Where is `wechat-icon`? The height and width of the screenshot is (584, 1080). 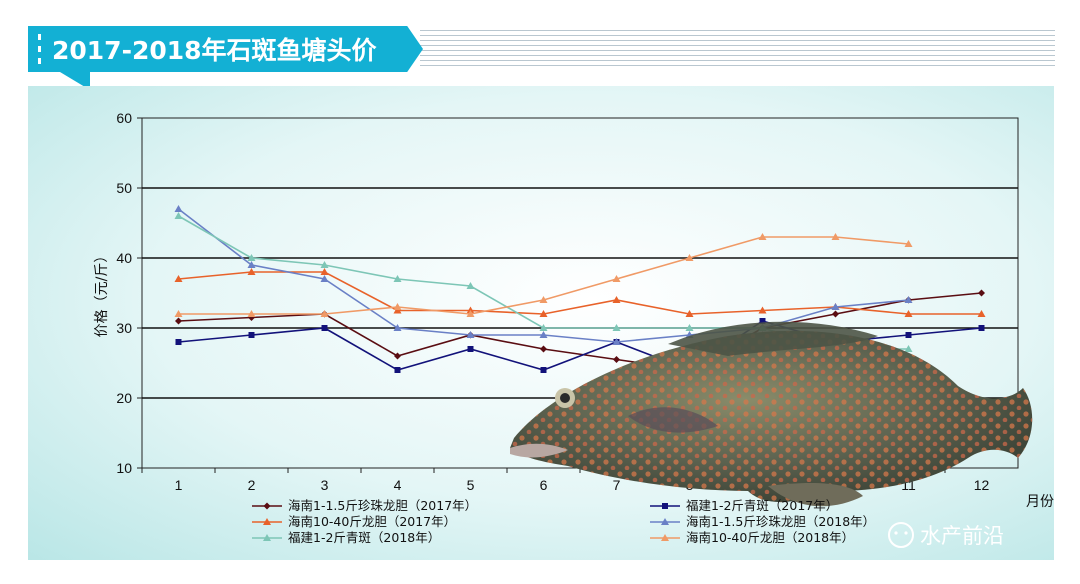 wechat-icon is located at coordinates (901, 535).